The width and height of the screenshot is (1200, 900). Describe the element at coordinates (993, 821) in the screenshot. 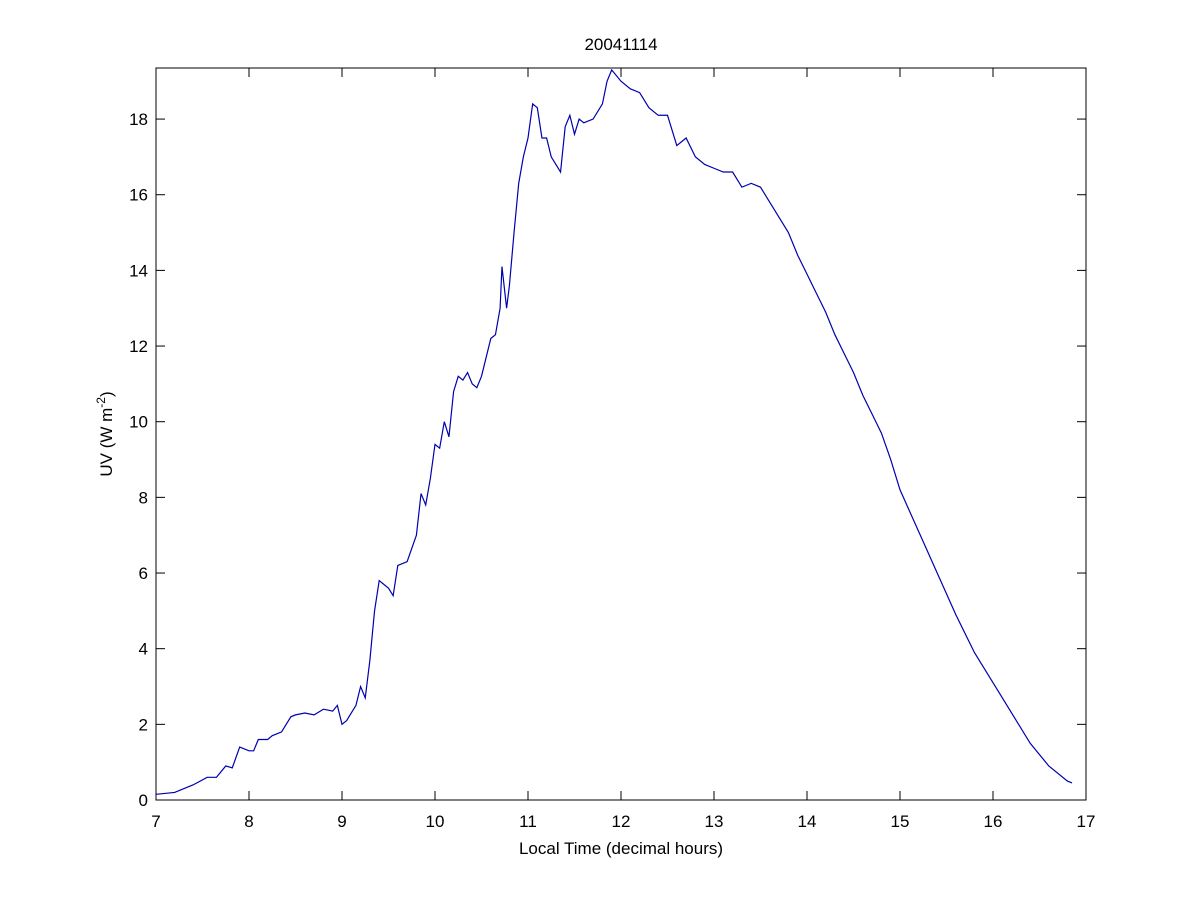

I see `x-tick-label: 16` at that location.